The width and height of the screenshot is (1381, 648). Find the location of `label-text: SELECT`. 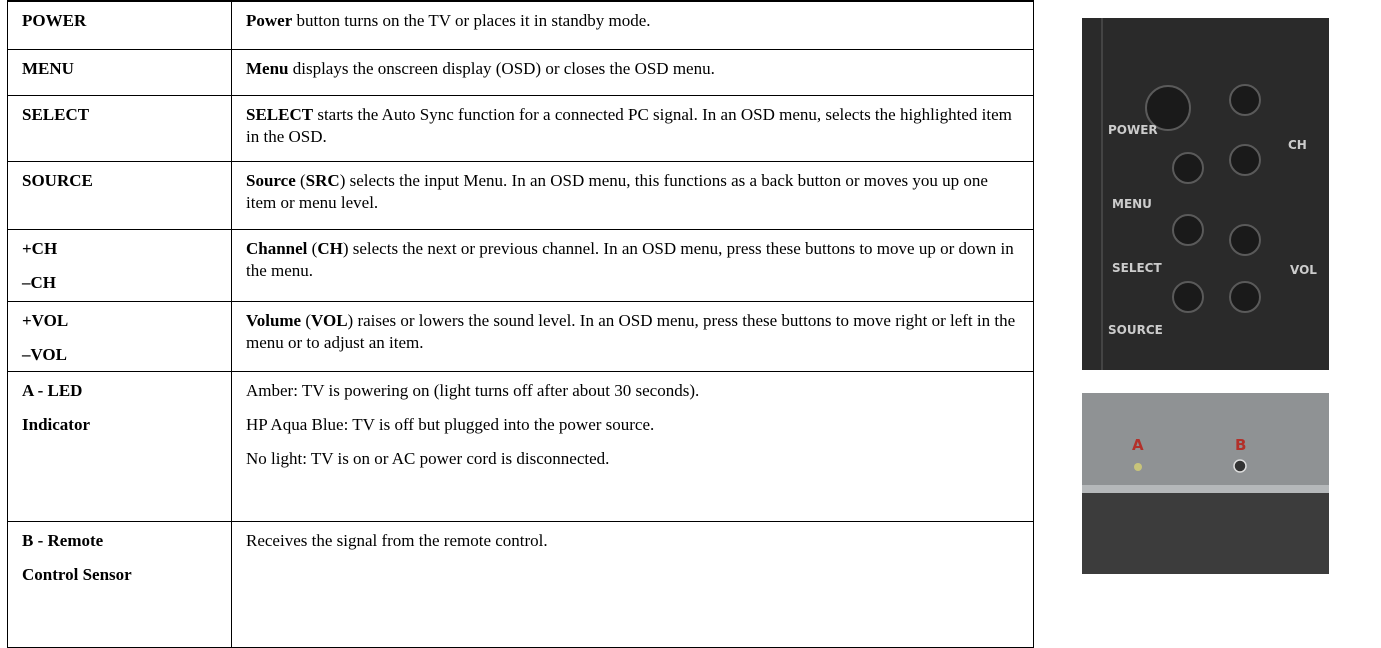

label-text: SELECT is located at coordinates (56, 114).